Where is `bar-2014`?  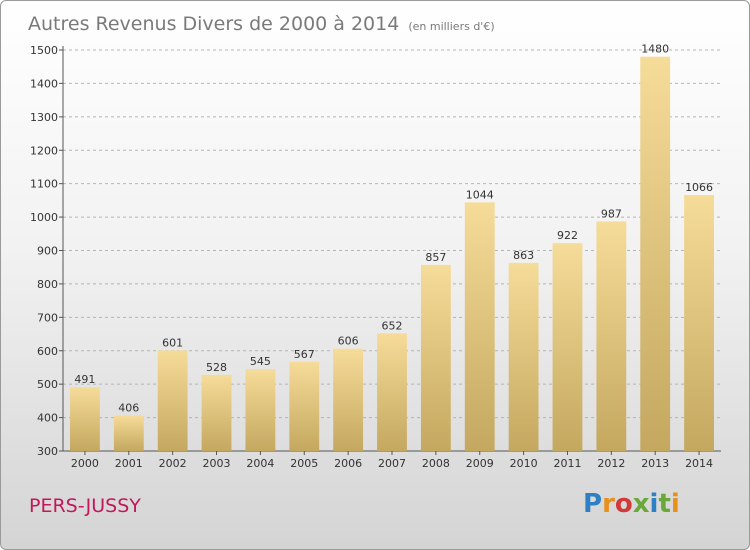
bar-2014 is located at coordinates (699, 323).